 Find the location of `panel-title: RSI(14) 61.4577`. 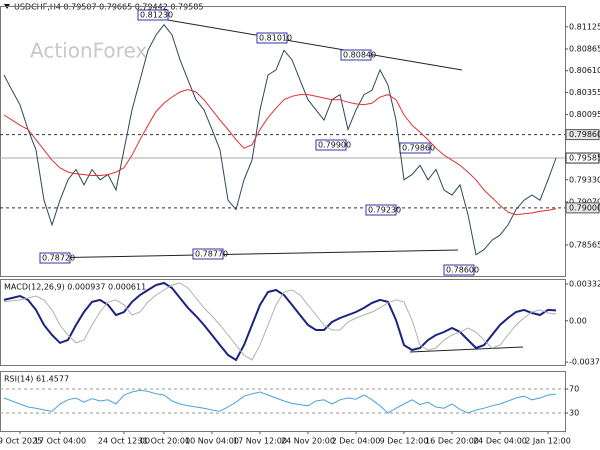

panel-title: RSI(14) 61.4577 is located at coordinates (36, 379).